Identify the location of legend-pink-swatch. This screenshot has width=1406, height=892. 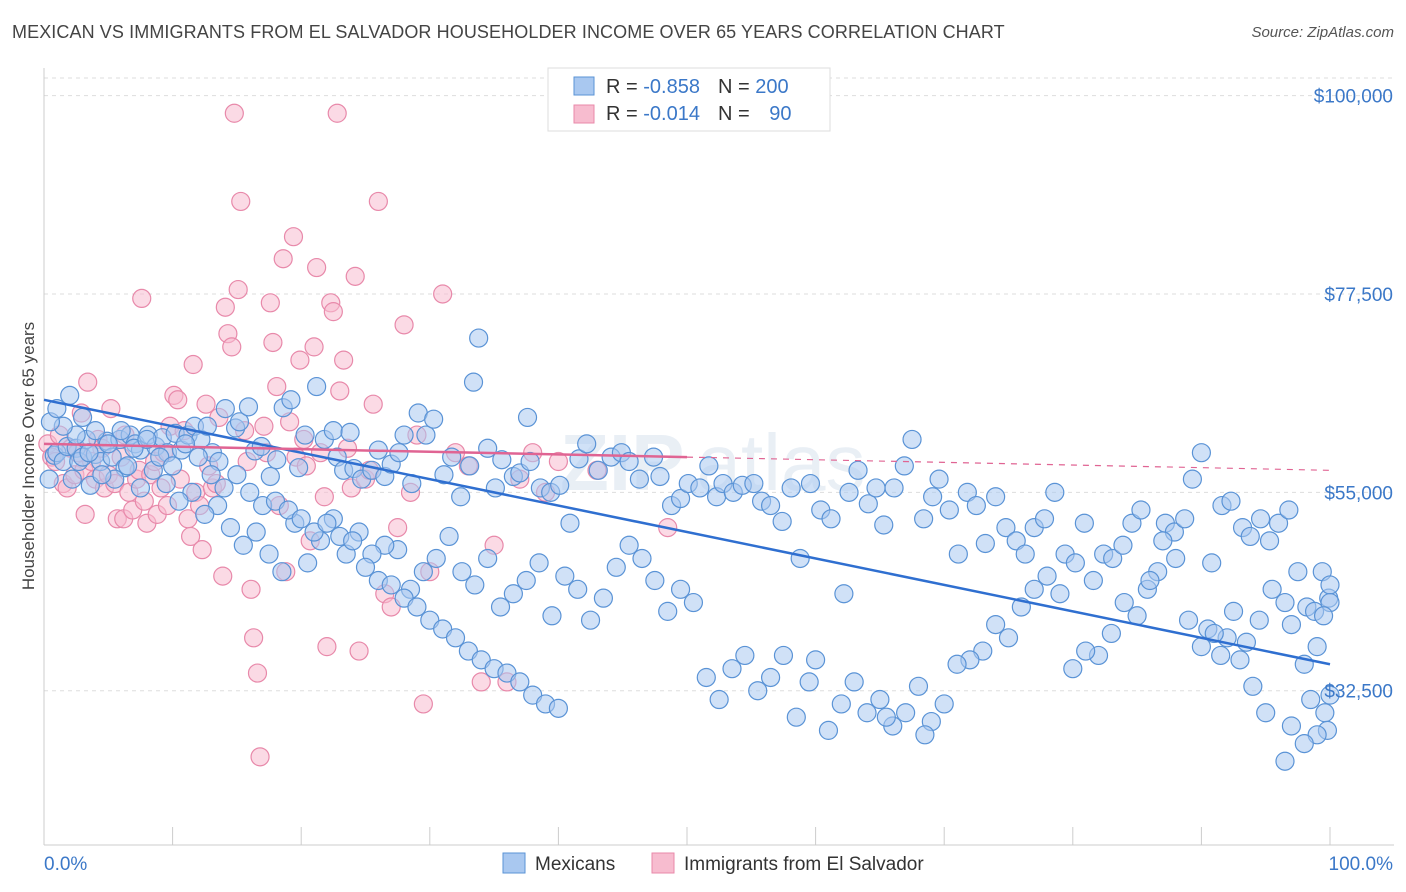
(584, 114).